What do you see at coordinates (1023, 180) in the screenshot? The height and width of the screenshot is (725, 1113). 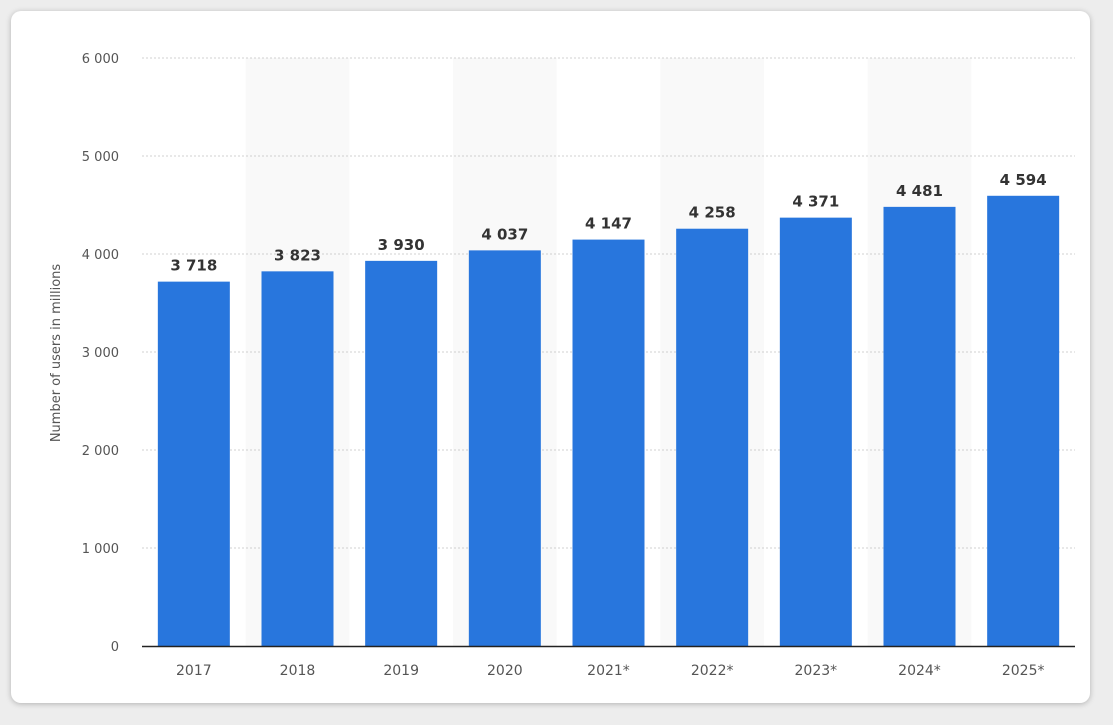 I see `value-label: 4 594` at bounding box center [1023, 180].